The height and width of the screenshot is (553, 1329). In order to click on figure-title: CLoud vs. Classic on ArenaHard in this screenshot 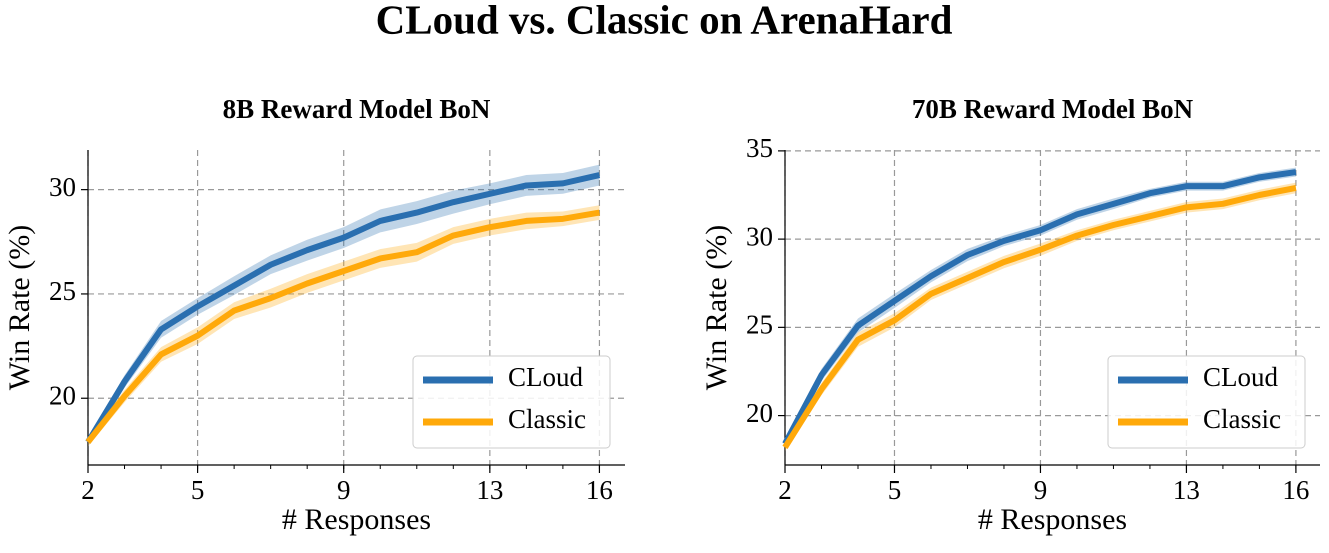, I will do `click(664, 21)`.